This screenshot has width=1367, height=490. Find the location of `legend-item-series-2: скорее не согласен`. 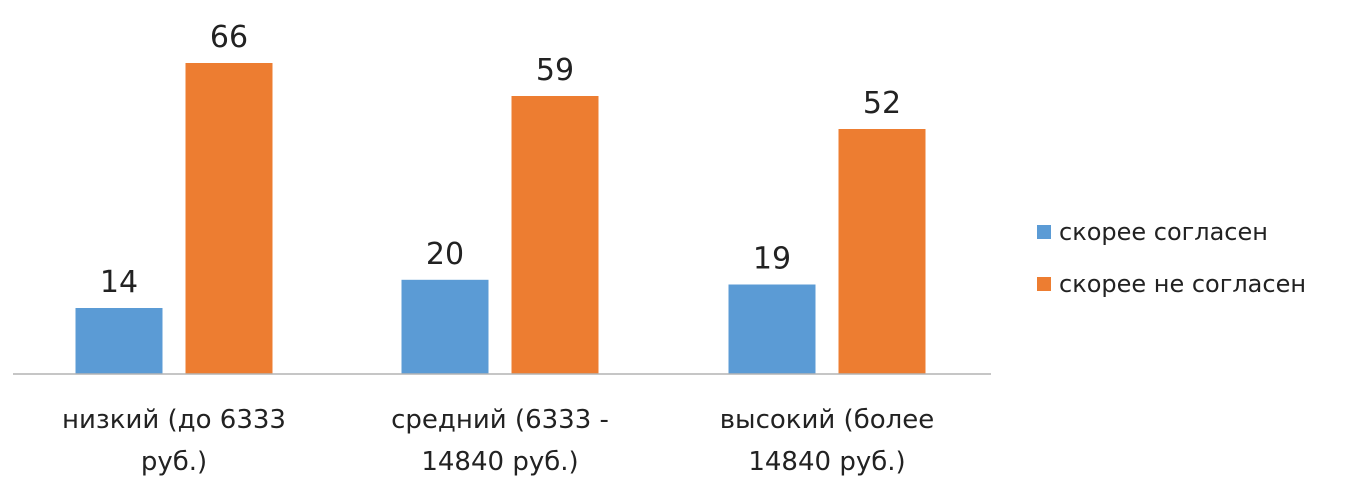

legend-item-series-2: скорее не согласен is located at coordinates (1199, 283).